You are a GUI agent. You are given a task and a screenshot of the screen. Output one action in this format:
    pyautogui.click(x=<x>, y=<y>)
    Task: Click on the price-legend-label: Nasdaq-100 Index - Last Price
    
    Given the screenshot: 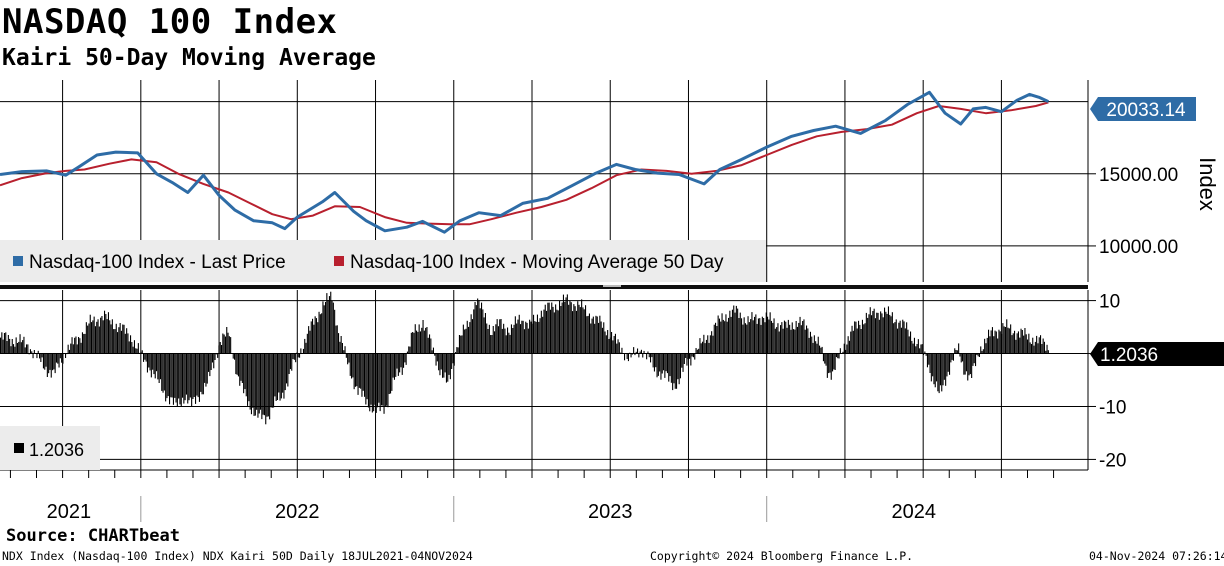 What is the action you would take?
    pyautogui.click(x=157, y=262)
    